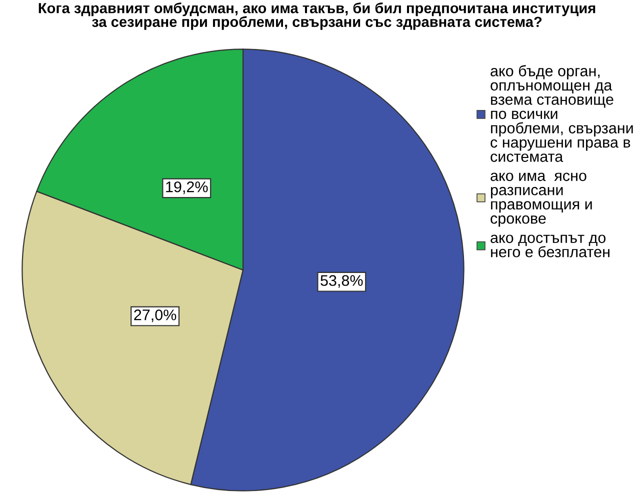 The height and width of the screenshot is (493, 634). Describe the element at coordinates (317, 16) in the screenshot. I see `chart-title: Кога здравният омбудсман, ако има такъв, би бил предпочитана институция за сезиране при проблеми, свързани със здравната система?` at that location.